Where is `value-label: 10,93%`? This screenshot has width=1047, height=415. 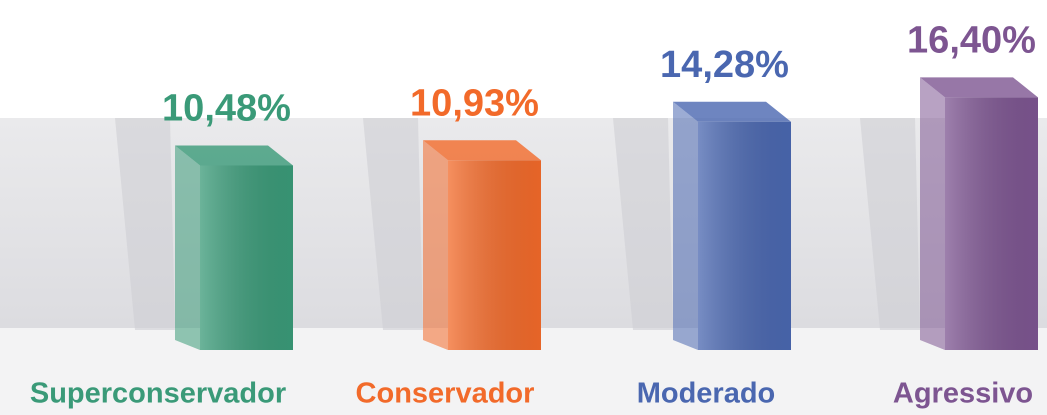
value-label: 10,93% is located at coordinates (474, 103).